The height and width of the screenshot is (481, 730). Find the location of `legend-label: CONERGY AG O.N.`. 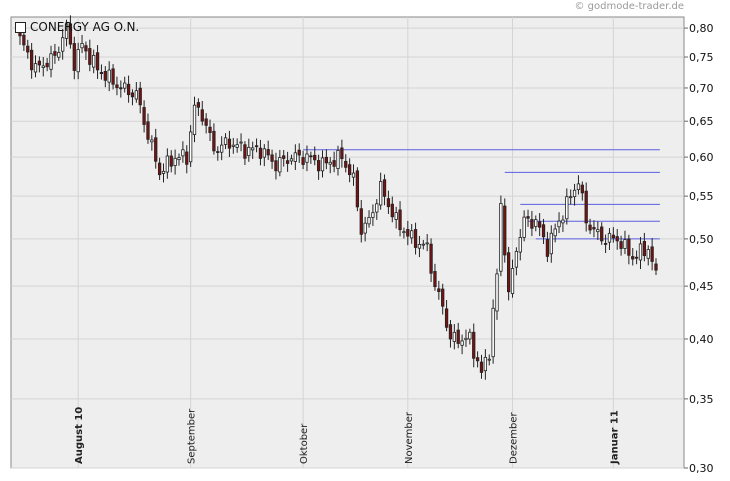

legend-label: CONERGY AG O.N. is located at coordinates (85, 27).